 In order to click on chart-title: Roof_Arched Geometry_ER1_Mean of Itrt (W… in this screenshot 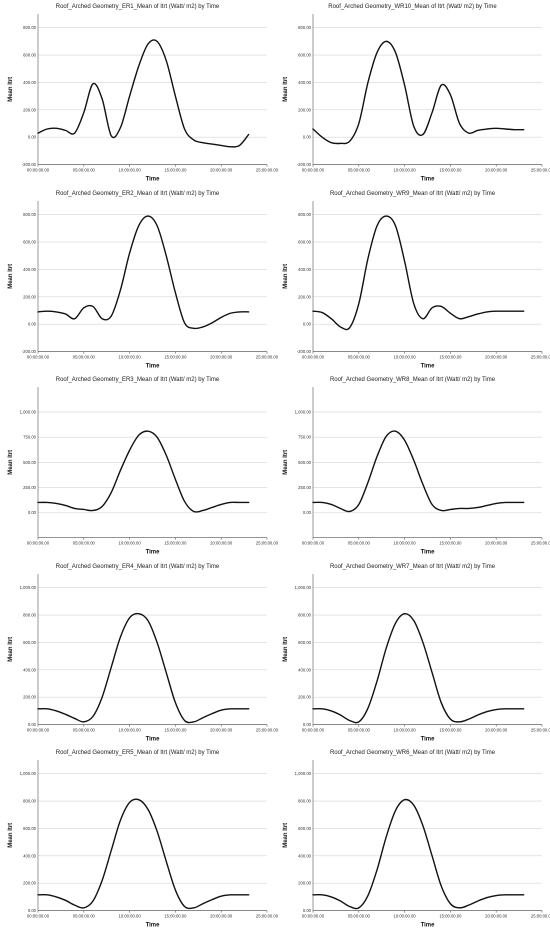, I will do `click(138, 7)`.